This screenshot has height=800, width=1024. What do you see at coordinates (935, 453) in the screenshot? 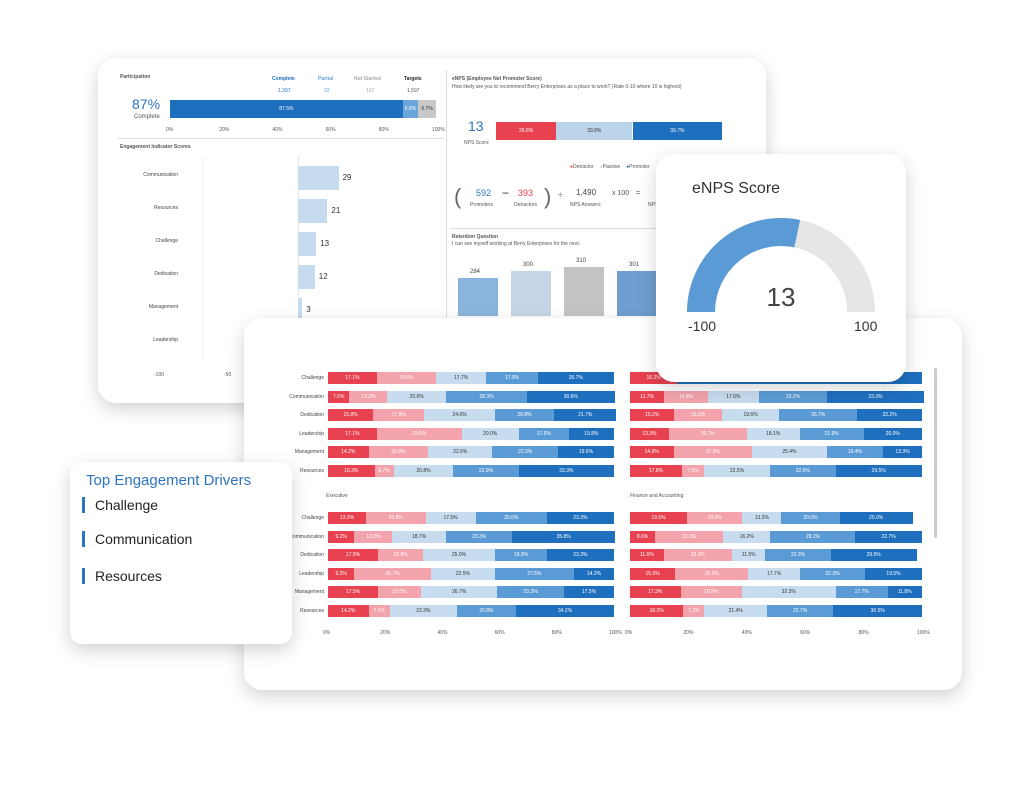
I see `scrollbar` at bounding box center [935, 453].